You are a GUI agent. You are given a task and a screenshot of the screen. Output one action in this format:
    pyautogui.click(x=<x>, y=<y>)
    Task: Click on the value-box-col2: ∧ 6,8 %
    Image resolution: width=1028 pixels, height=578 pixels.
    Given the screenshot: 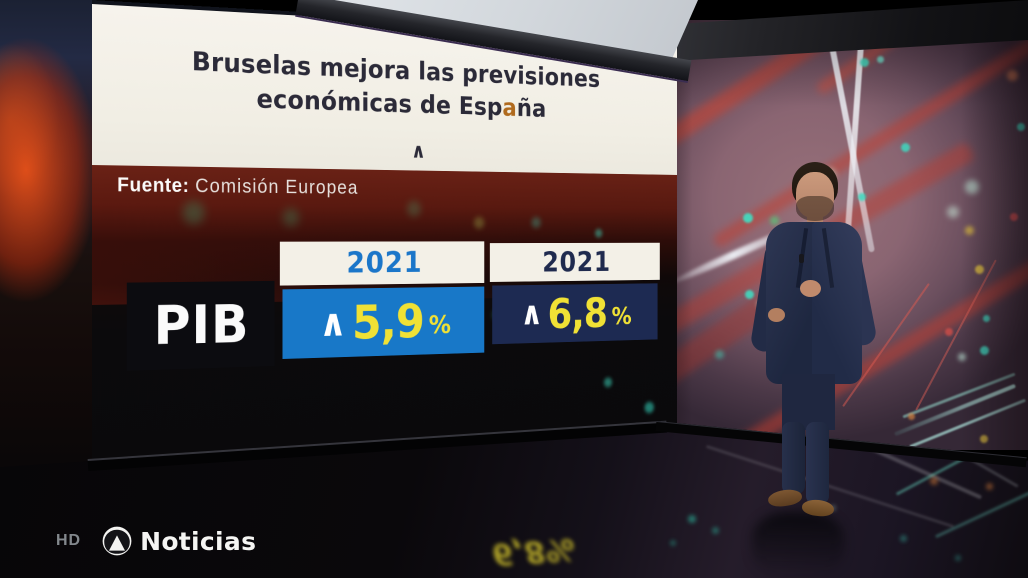 What is the action you would take?
    pyautogui.click(x=575, y=314)
    